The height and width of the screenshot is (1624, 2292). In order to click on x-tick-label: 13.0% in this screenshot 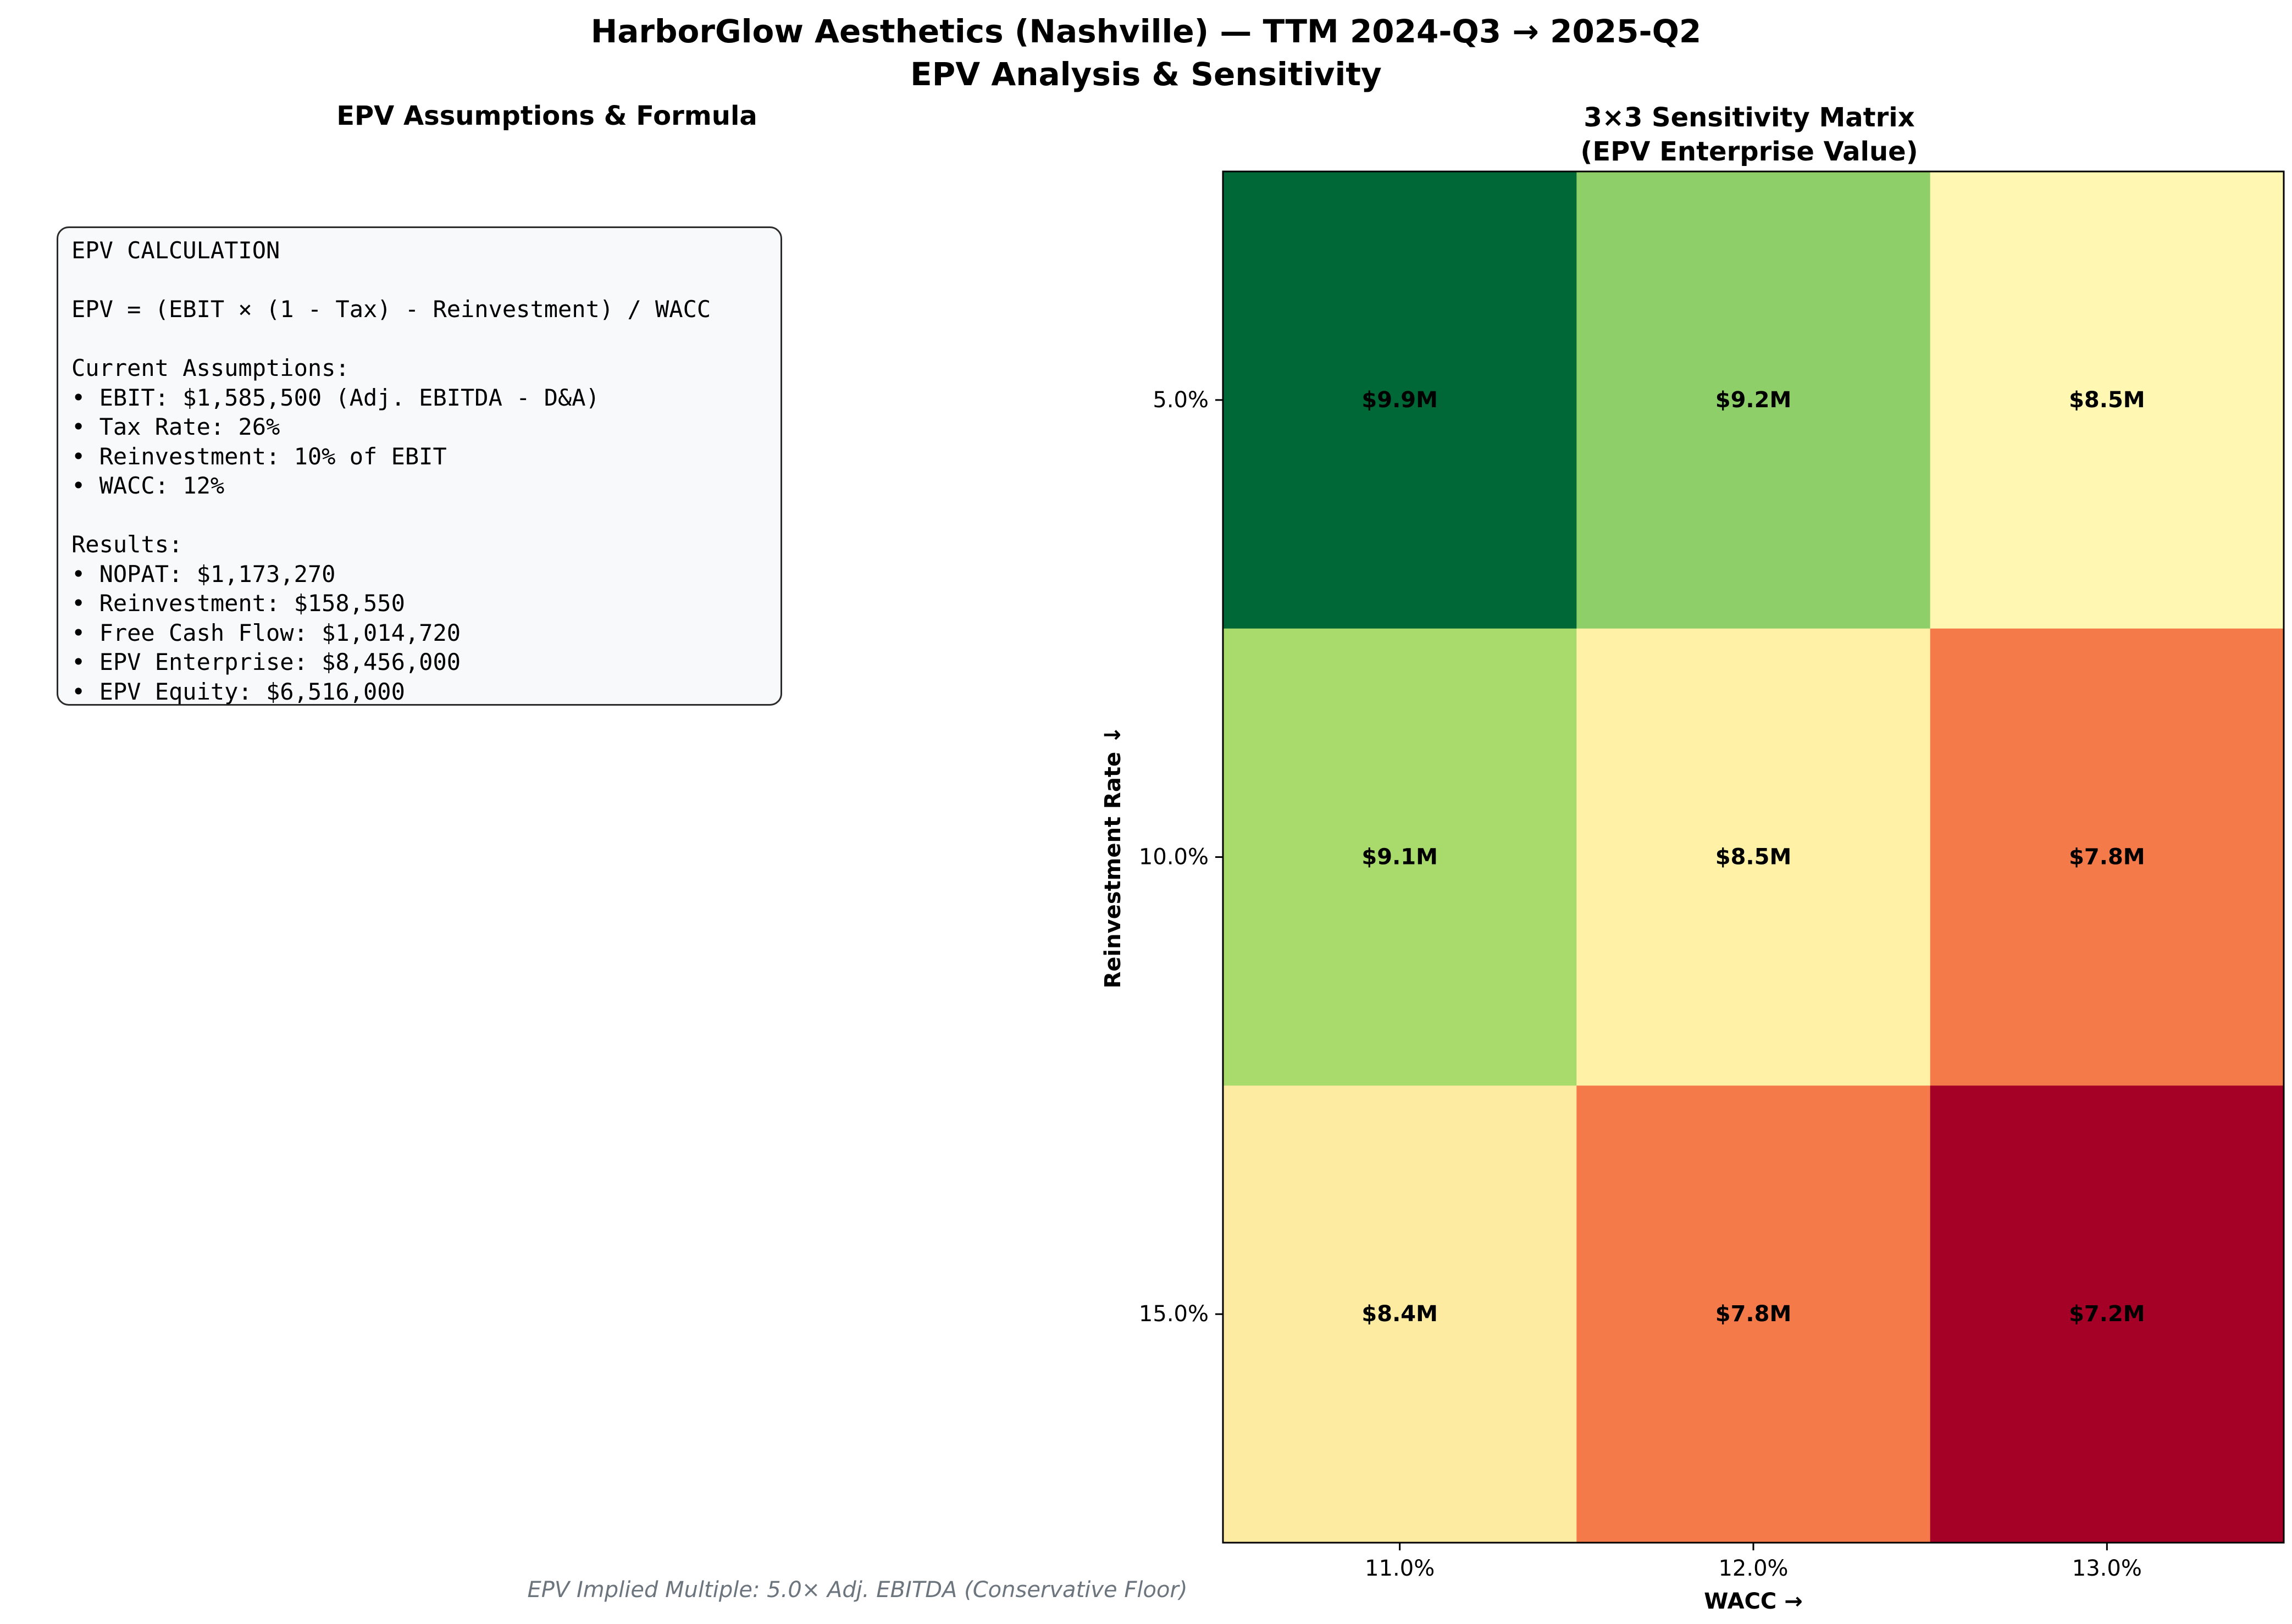, I will do `click(2107, 1568)`.